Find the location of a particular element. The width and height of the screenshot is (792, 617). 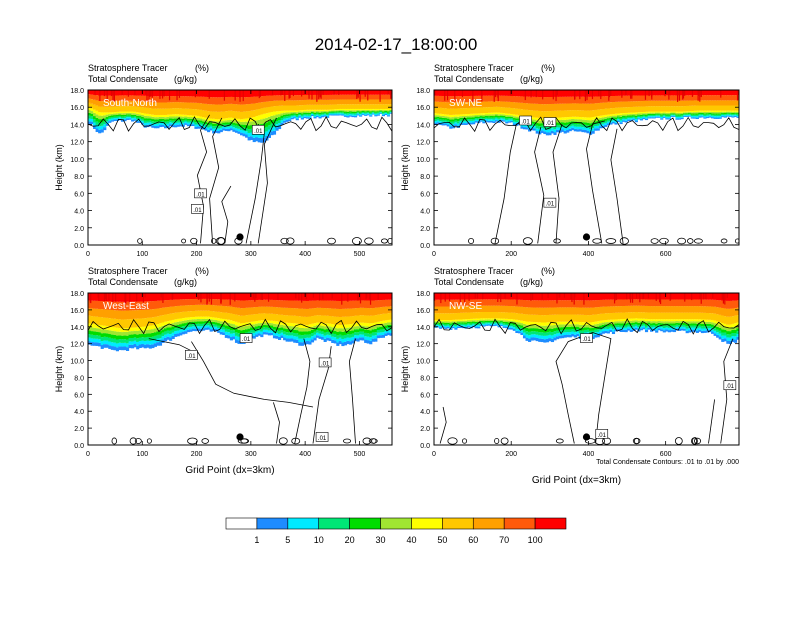

y-axis-label: Height (km) is located at coordinates (59, 369).